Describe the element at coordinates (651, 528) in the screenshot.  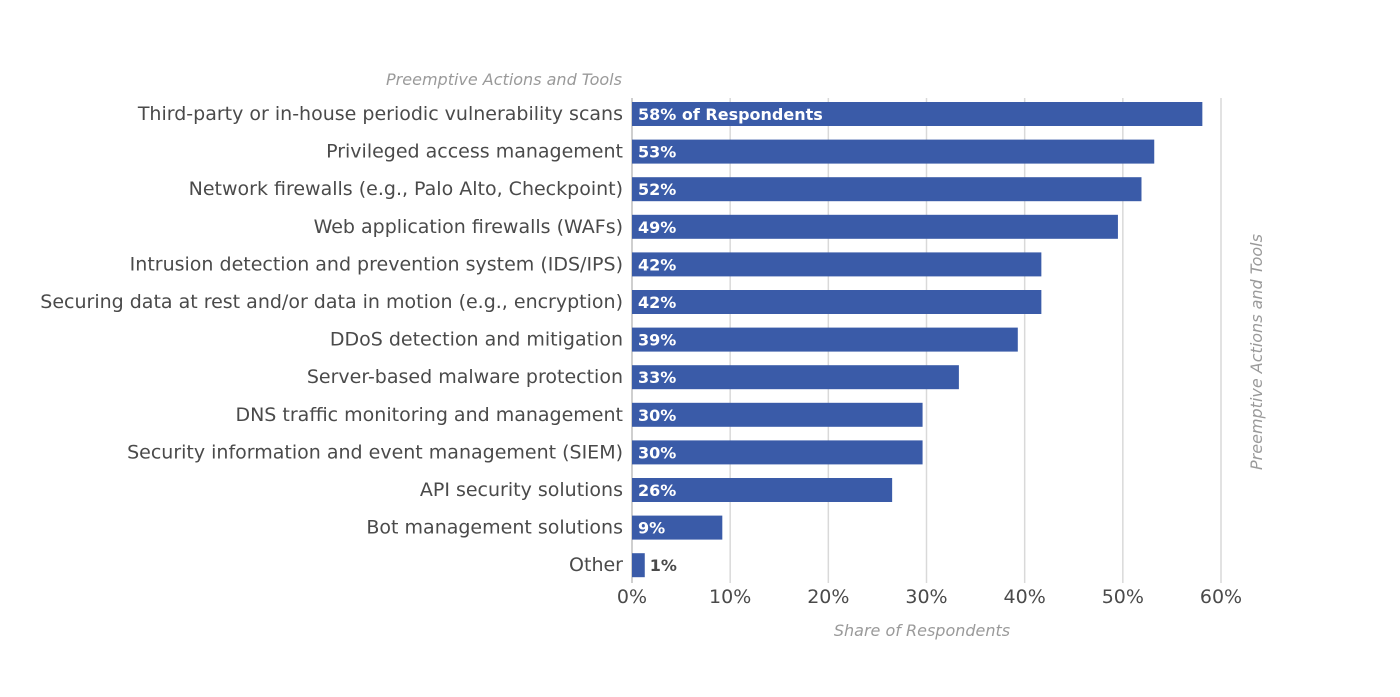
I see `value-label: 9%` at that location.